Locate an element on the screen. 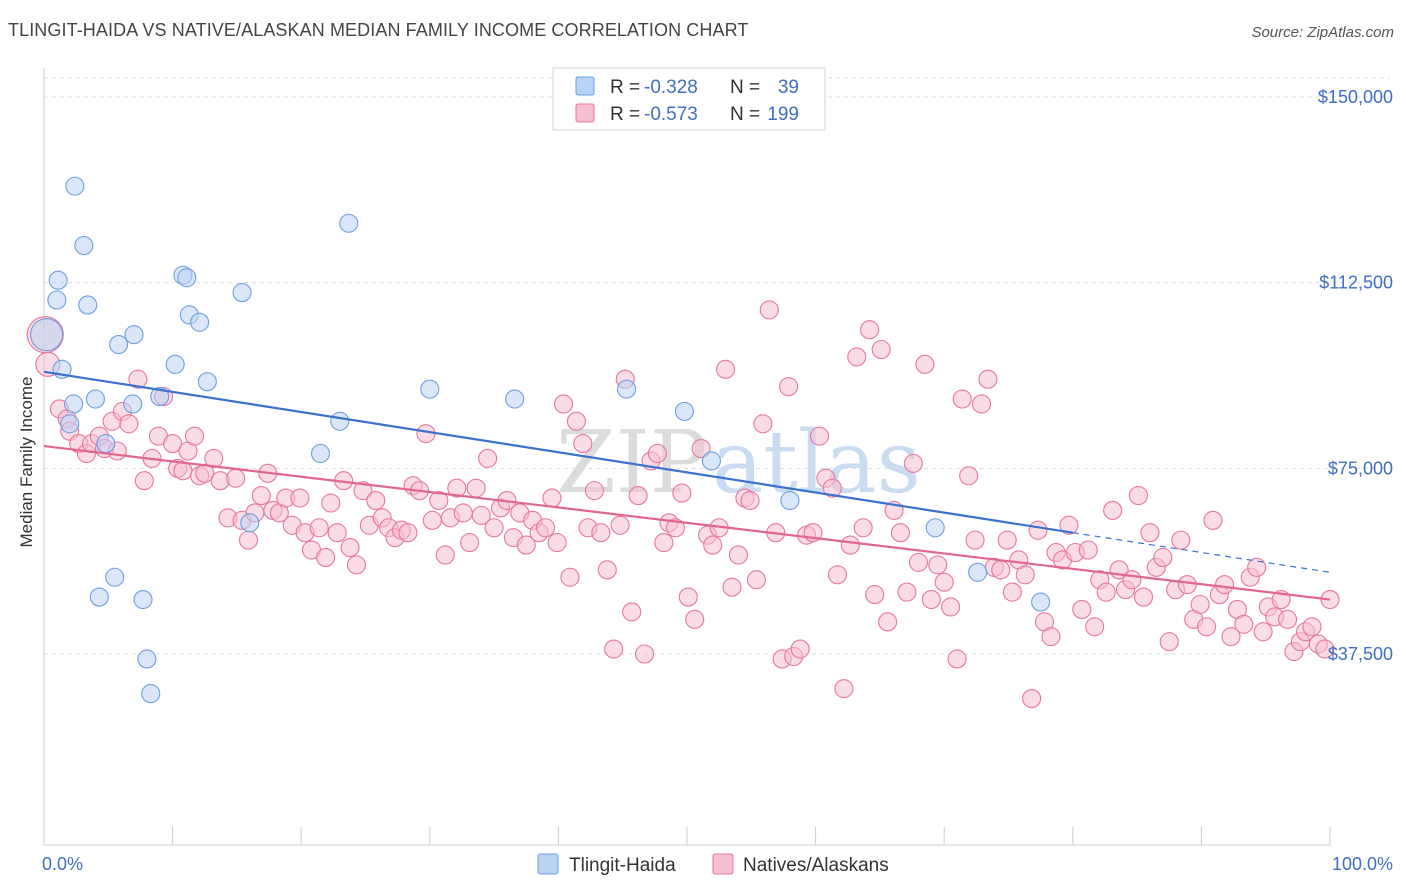 Image resolution: width=1406 pixels, height=892 pixels. legend-r-label-1: R = is located at coordinates (625, 87).